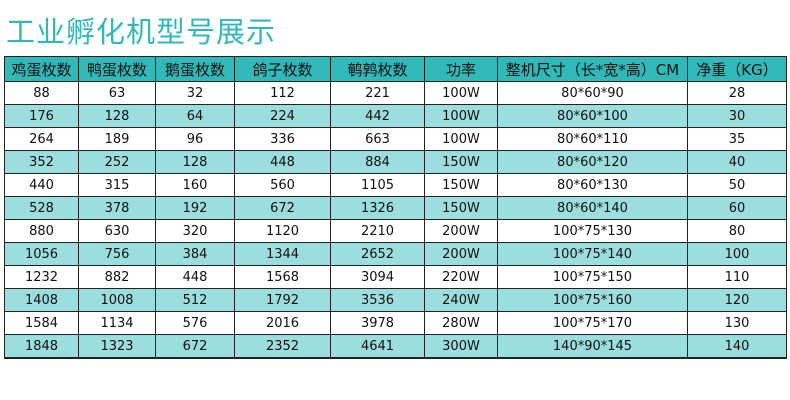  What do you see at coordinates (195, 185) in the screenshot?
I see `table-cell: 160` at bounding box center [195, 185].